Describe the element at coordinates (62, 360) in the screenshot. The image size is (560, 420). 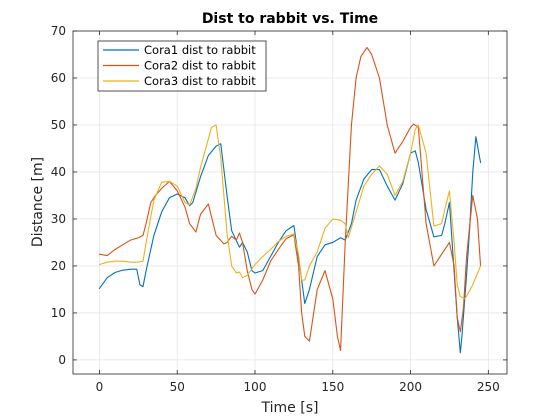
I see `y-tick-label: 0` at that location.